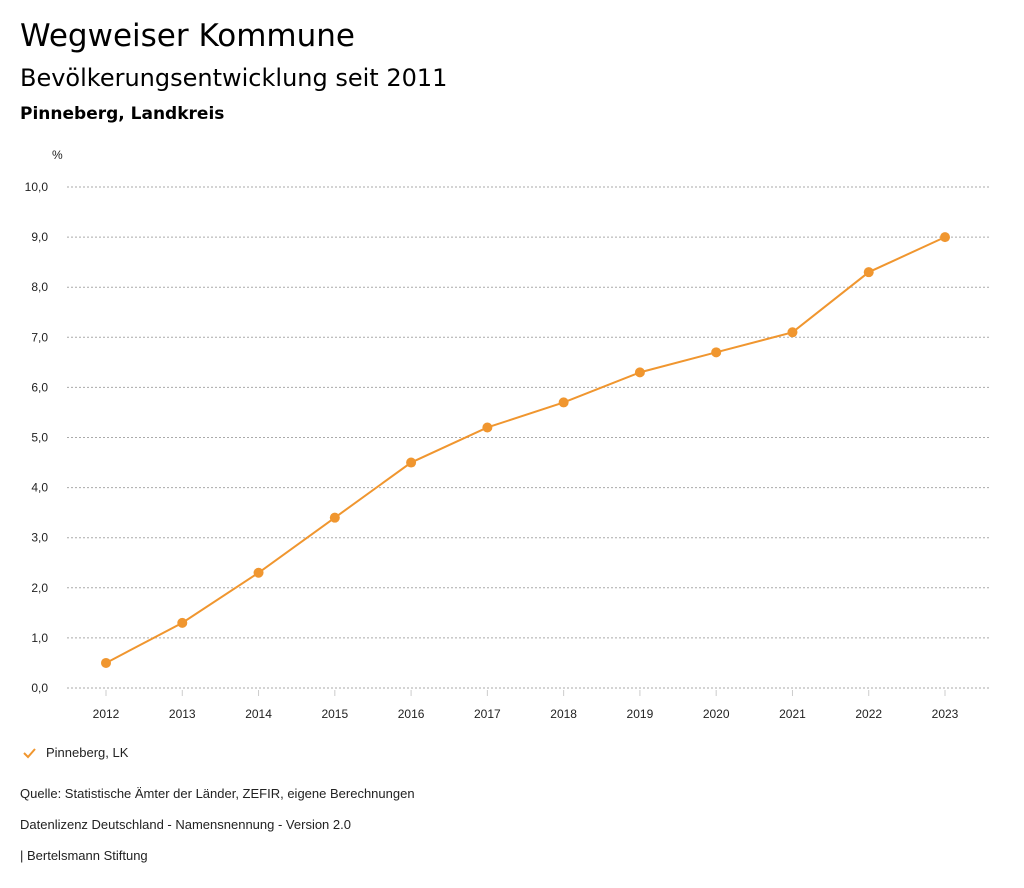 The width and height of the screenshot is (1024, 888). What do you see at coordinates (39, 638) in the screenshot?
I see `y-tick-label: 1,0` at bounding box center [39, 638].